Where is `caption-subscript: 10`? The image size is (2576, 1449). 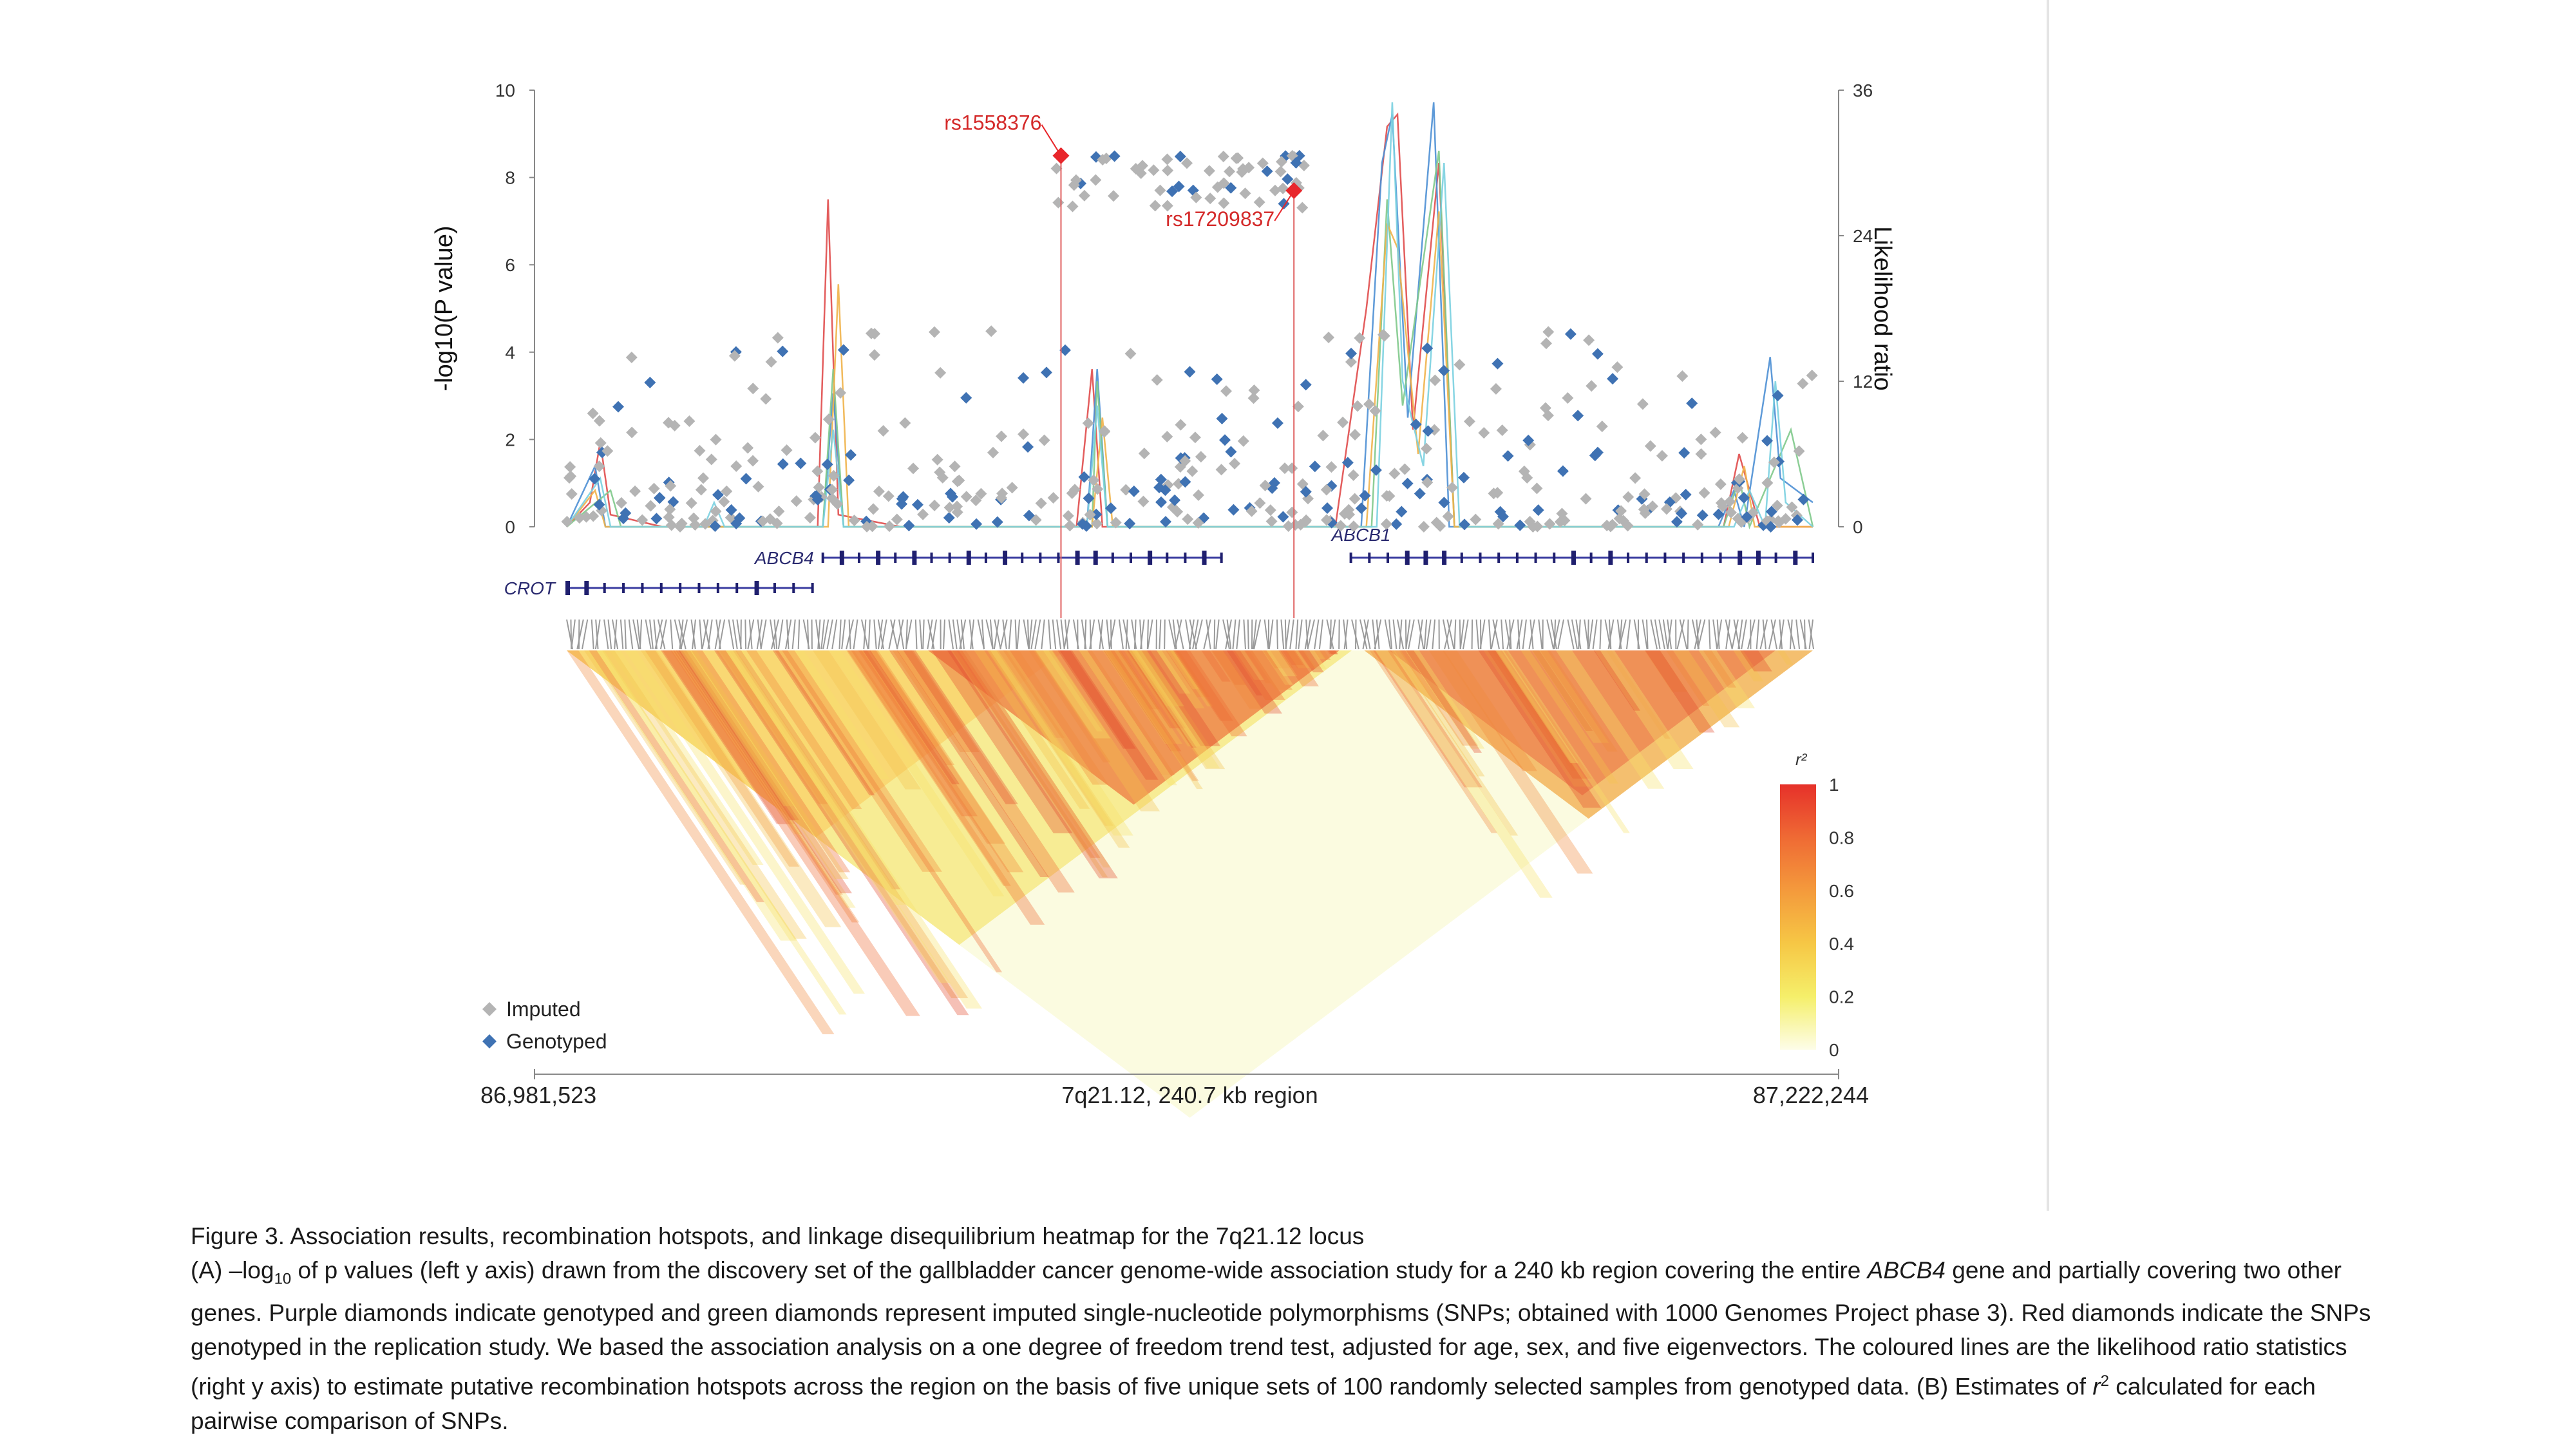
caption-subscript: 10 is located at coordinates (283, 1279).